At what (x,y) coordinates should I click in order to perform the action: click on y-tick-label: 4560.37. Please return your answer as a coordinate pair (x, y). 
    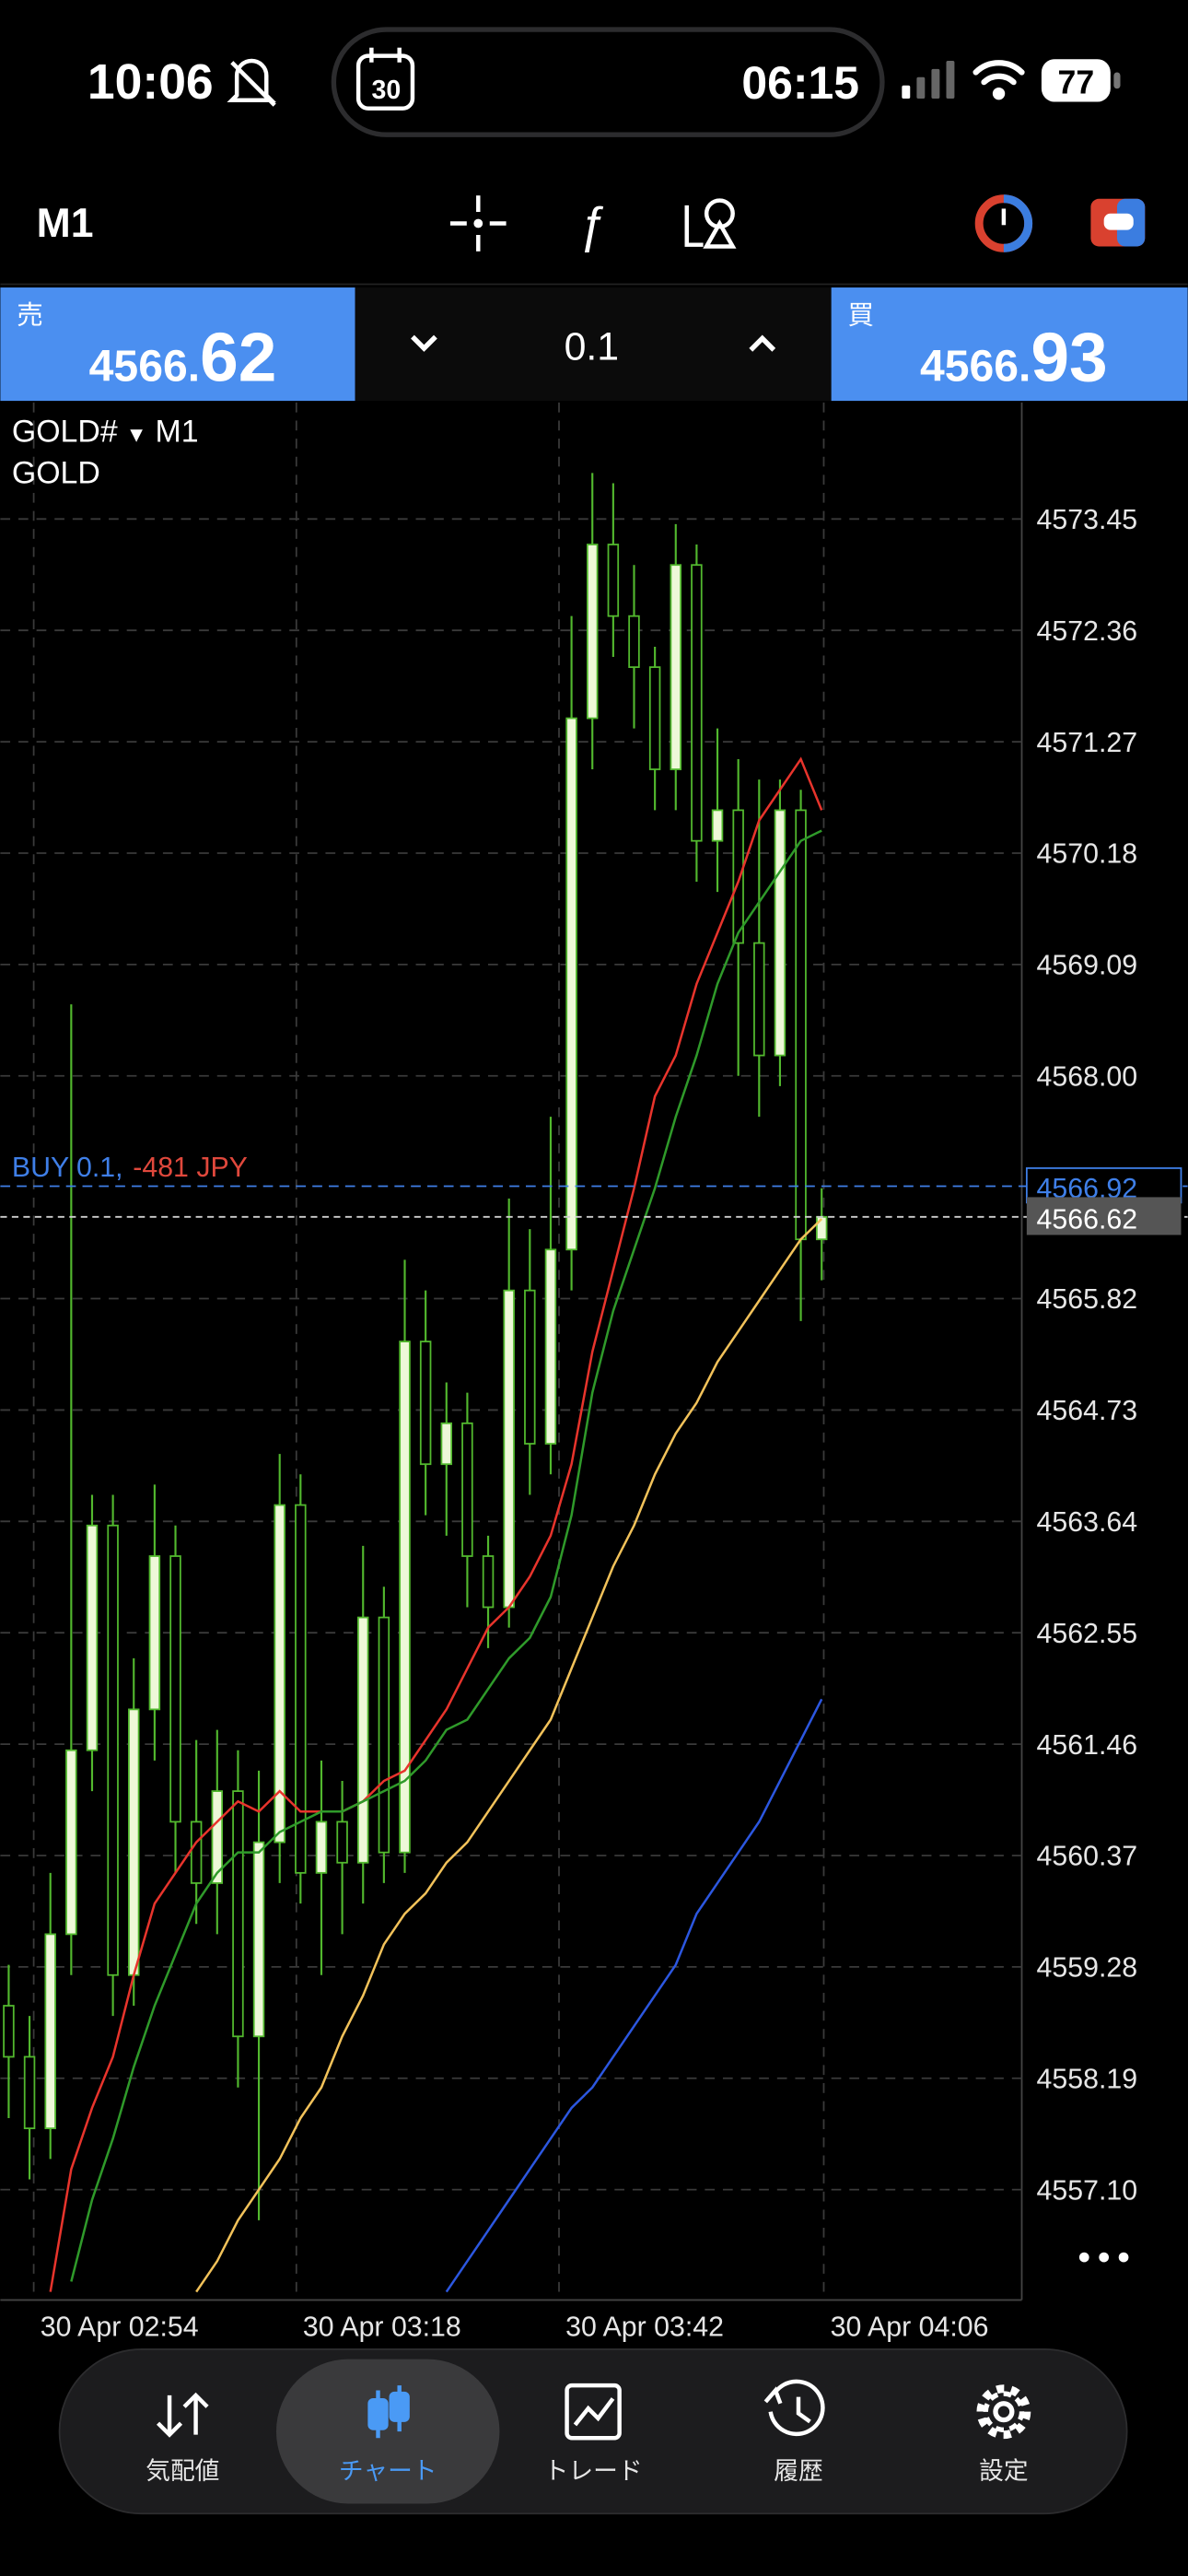
    Looking at the image, I should click on (1087, 1857).